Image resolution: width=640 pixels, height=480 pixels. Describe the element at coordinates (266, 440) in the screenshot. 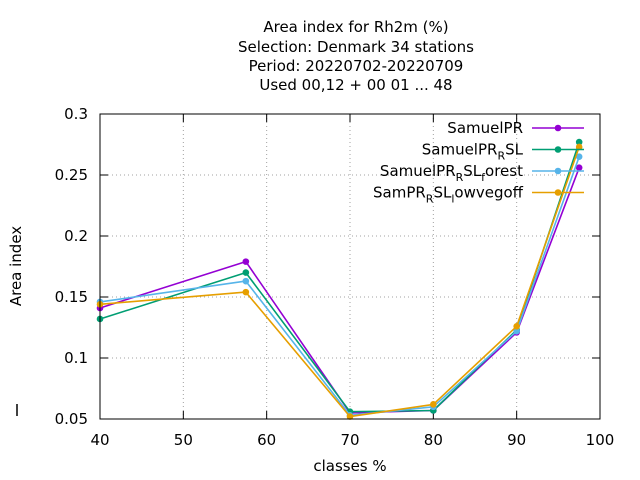

I see `x-tick-label: 60` at that location.